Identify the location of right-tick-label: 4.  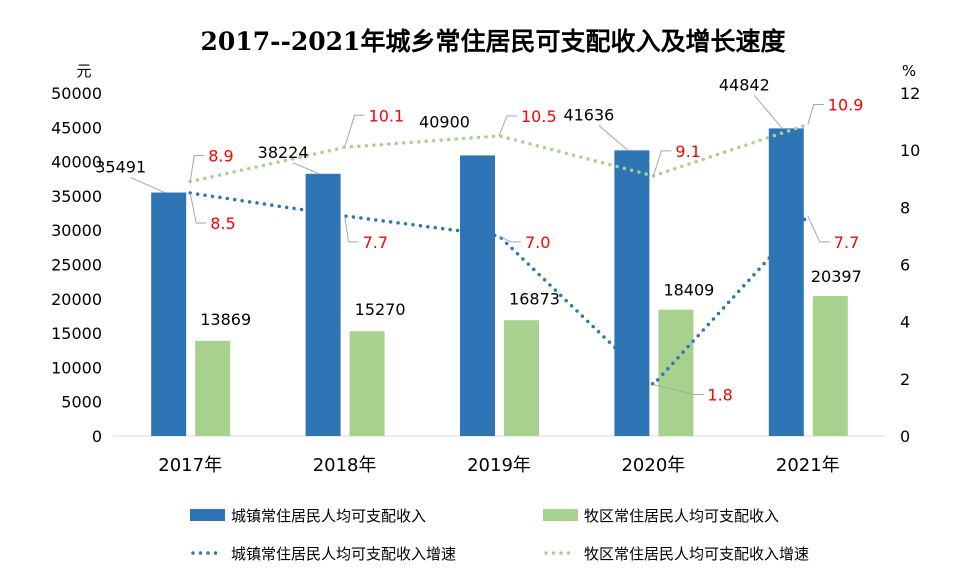
(905, 322).